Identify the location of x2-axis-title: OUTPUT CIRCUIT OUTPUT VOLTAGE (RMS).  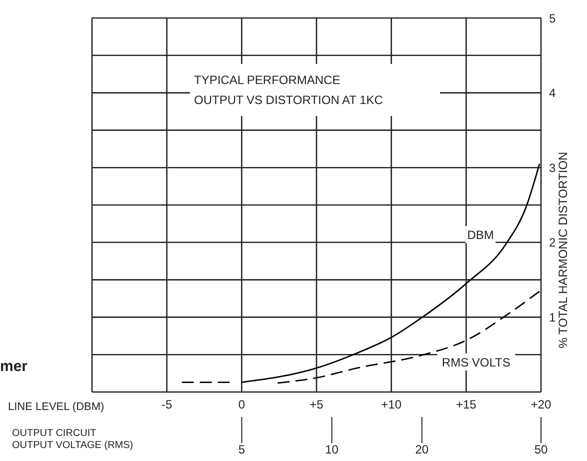
(73, 440).